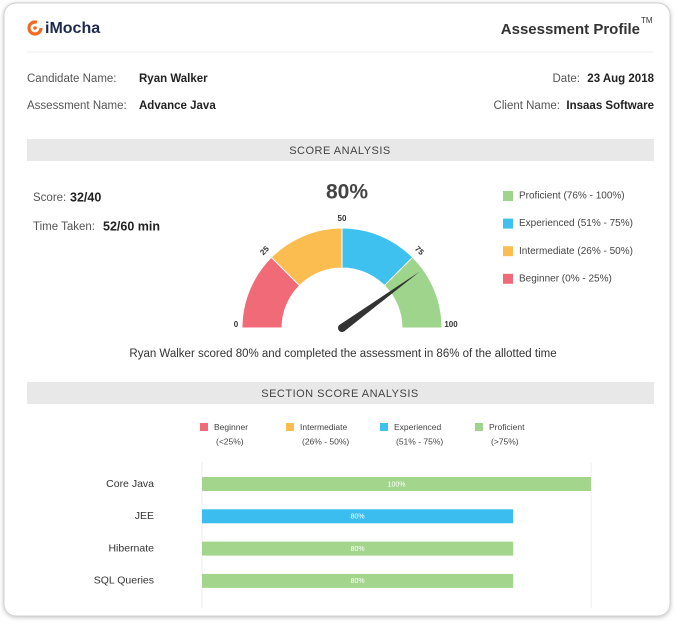  I want to click on legend-label: Intermediate, so click(324, 427).